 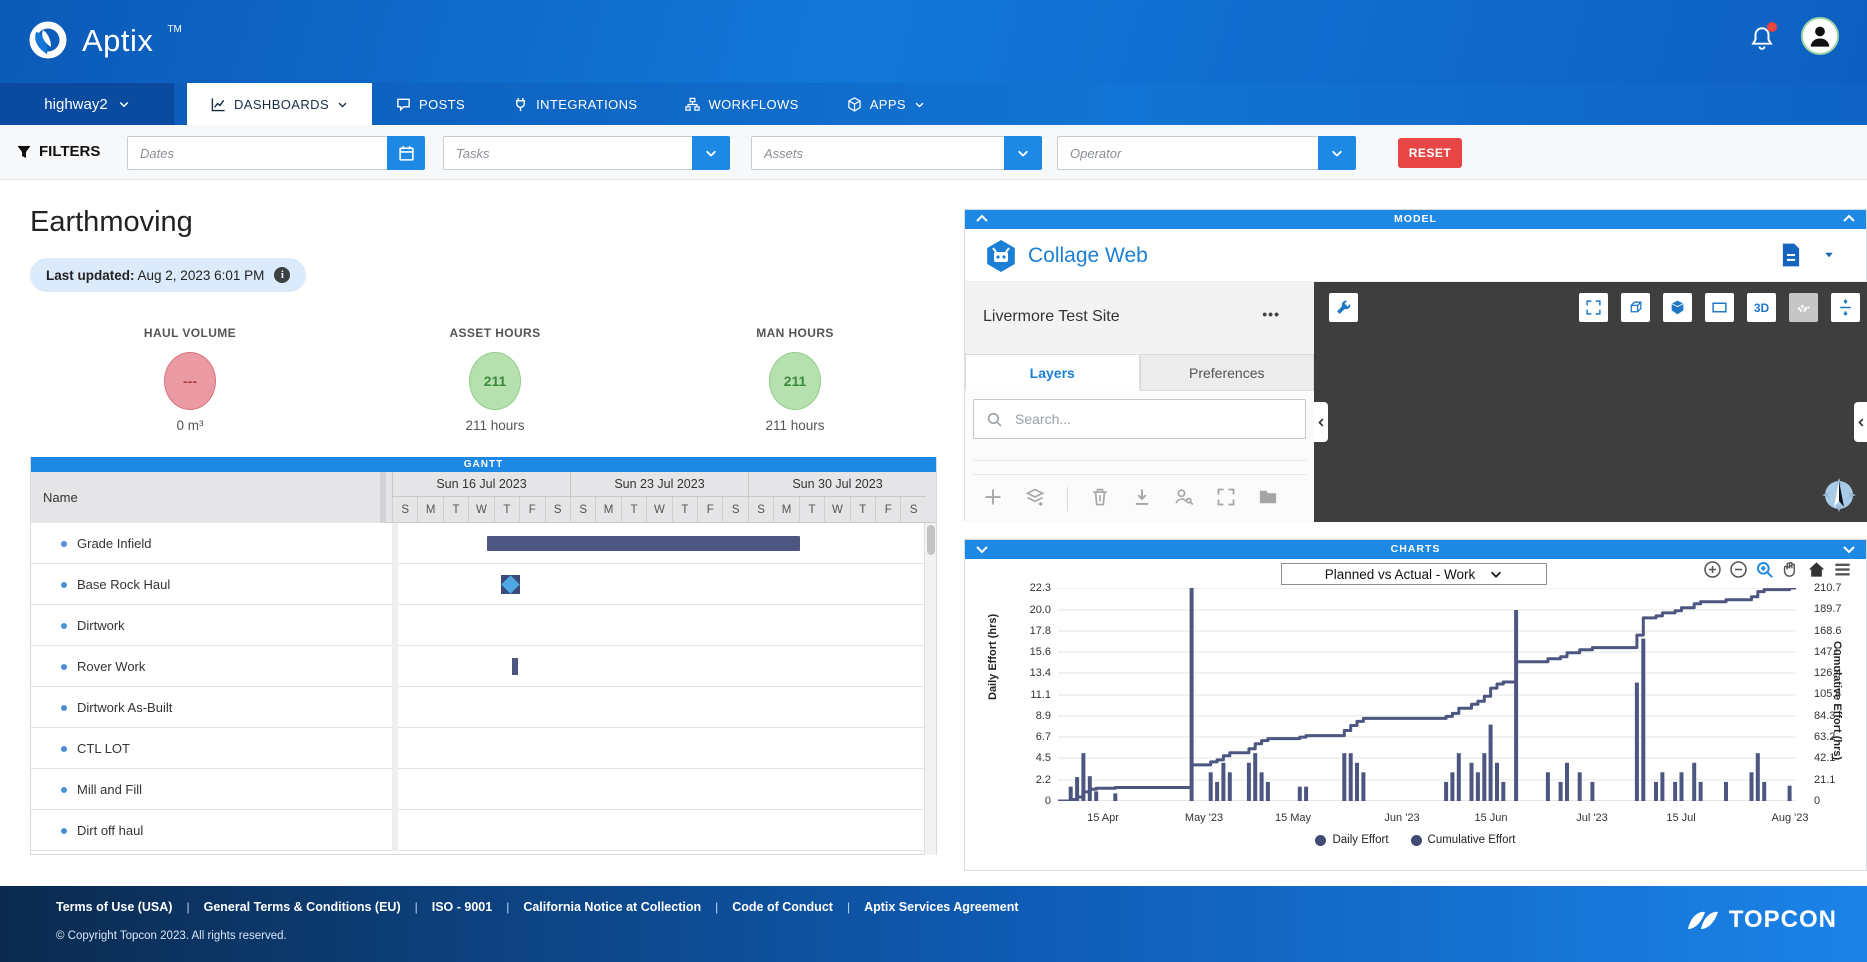 What do you see at coordinates (1860, 422) in the screenshot?
I see `viewport-collapse-right-handle` at bounding box center [1860, 422].